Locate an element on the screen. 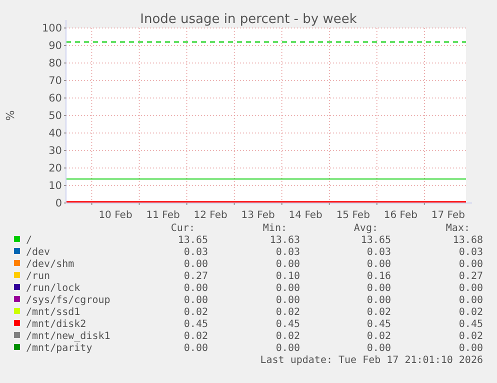 This screenshot has width=497, height=383. x-tick-label: 12 Feb is located at coordinates (211, 215).